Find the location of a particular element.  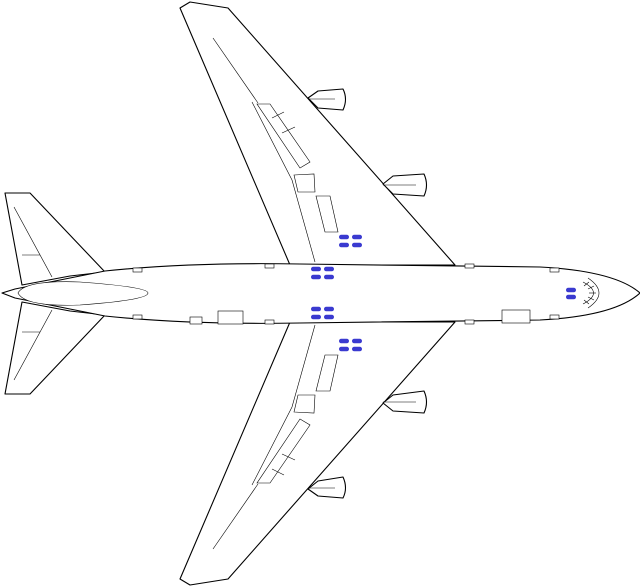

engine-outer-upper is located at coordinates (327, 99).